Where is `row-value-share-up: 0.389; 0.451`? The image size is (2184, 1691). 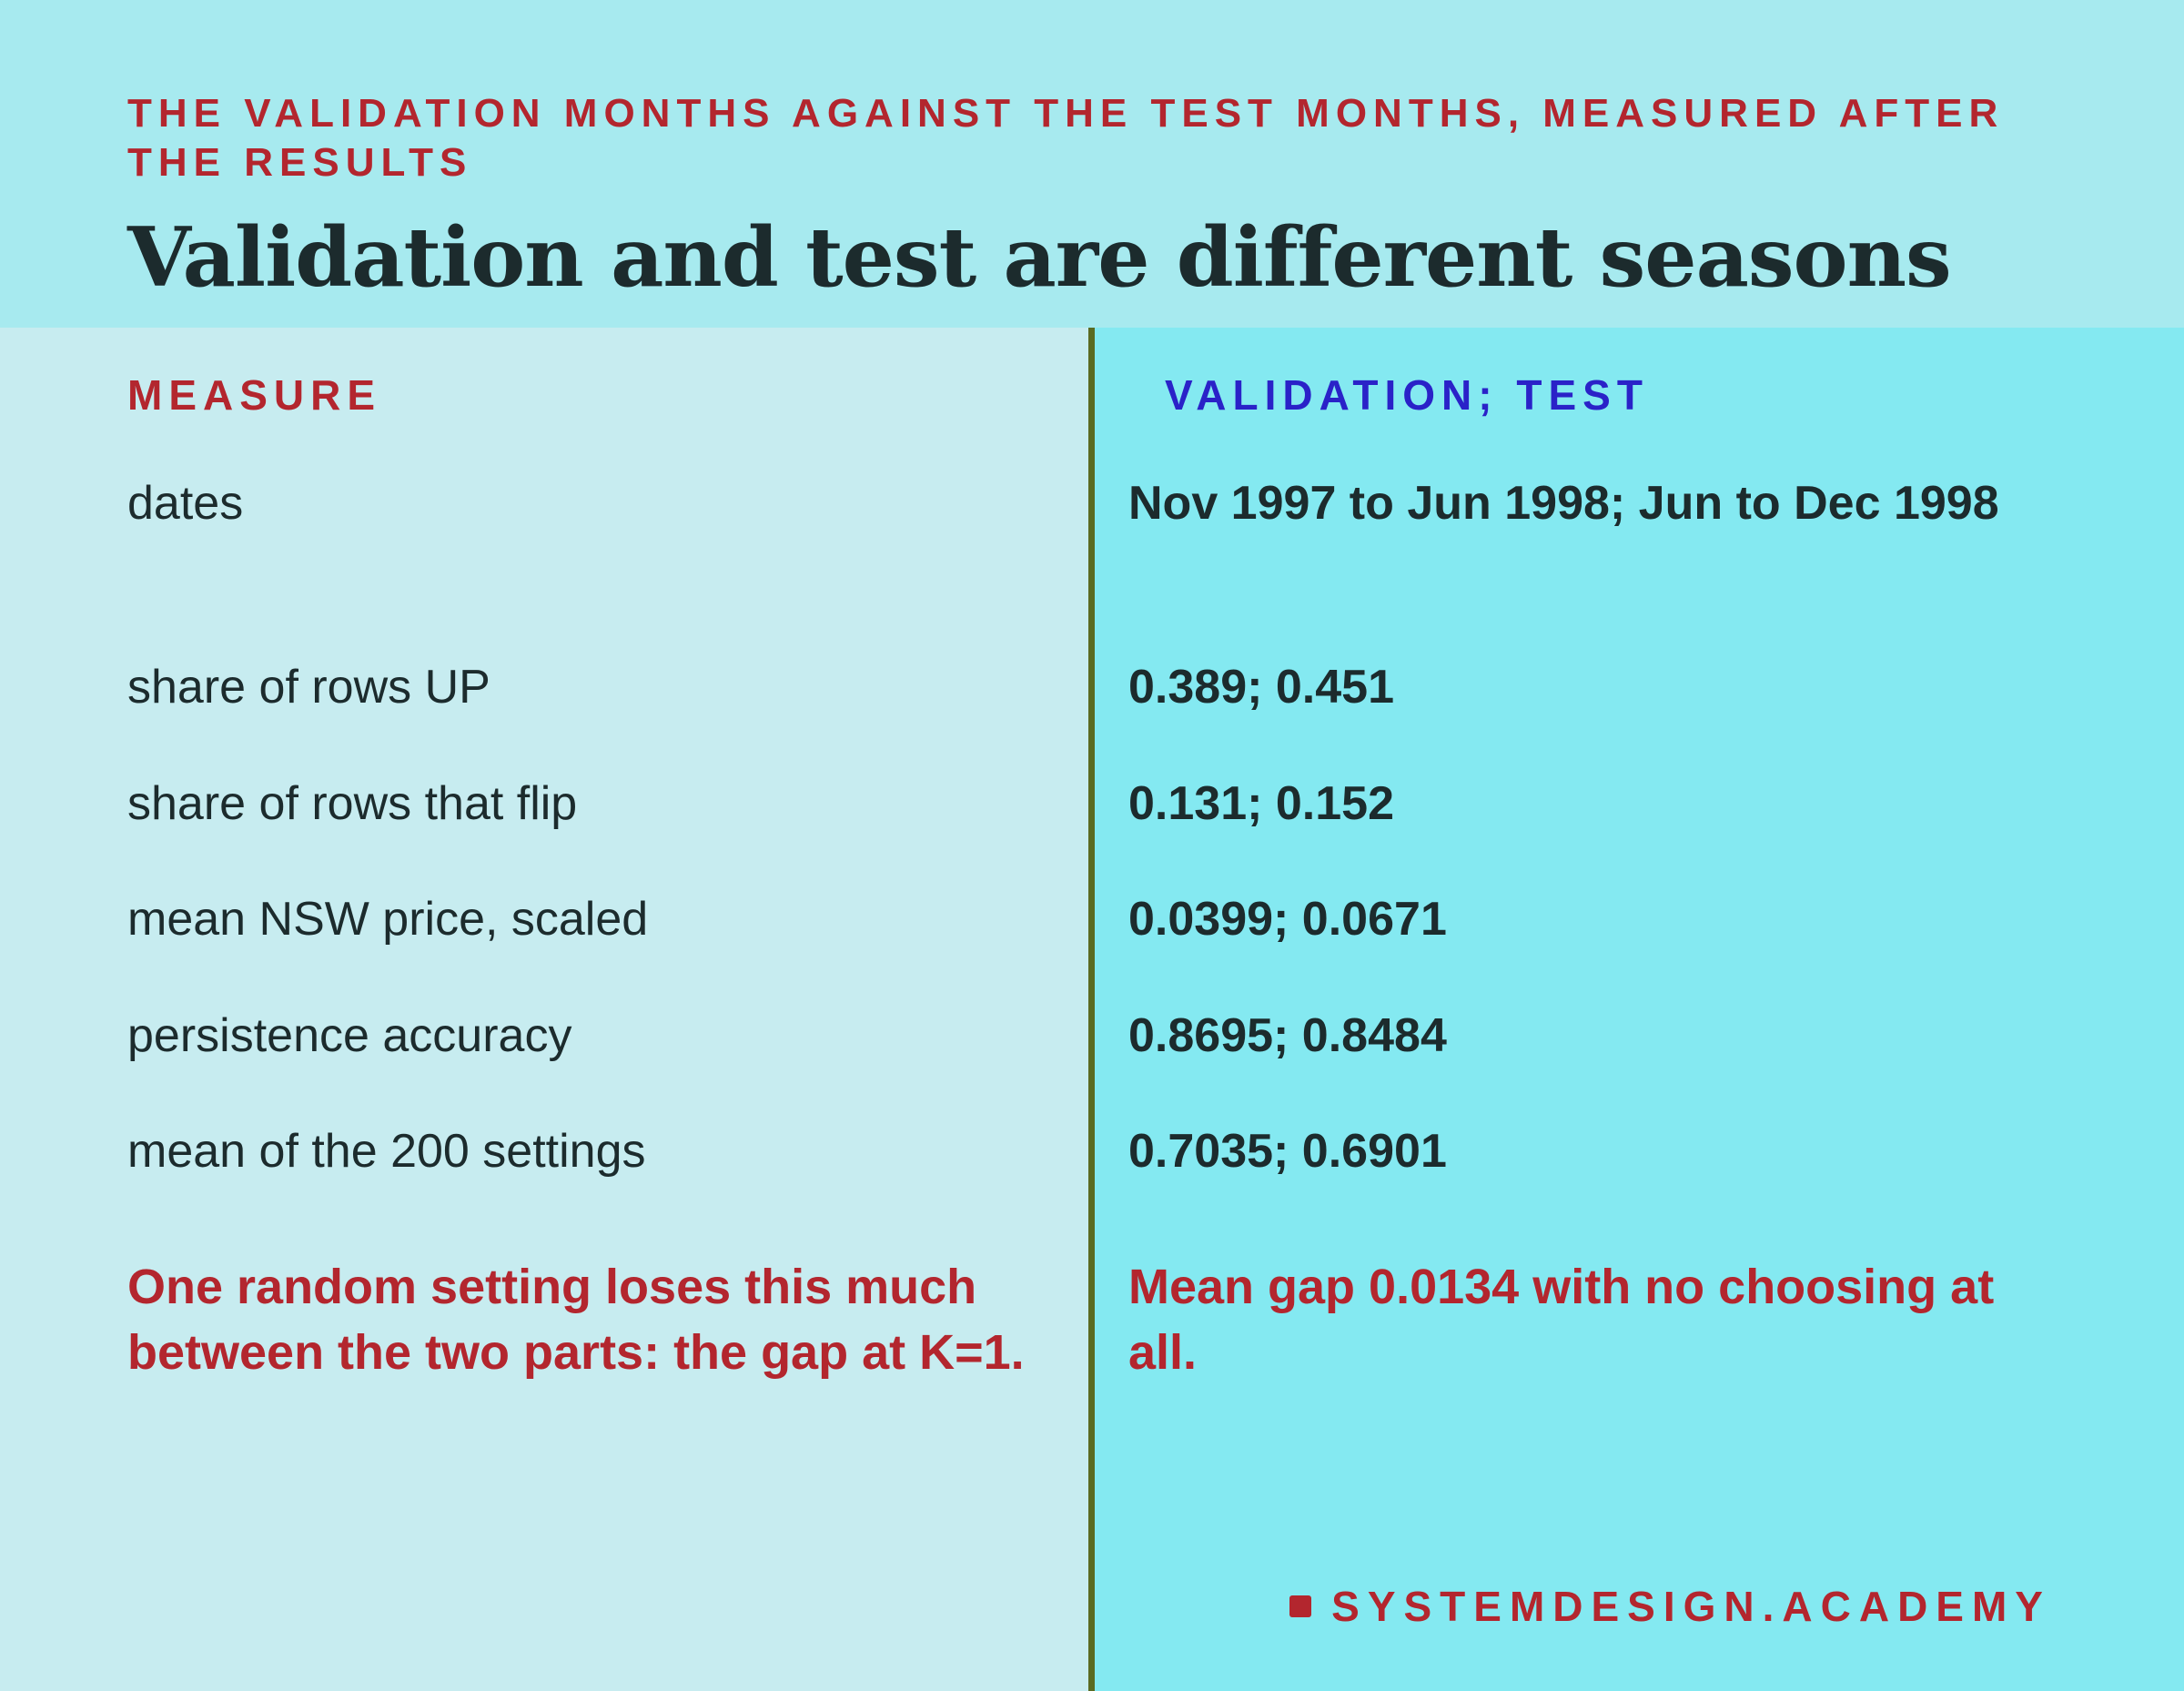
row-value-share-up: 0.389; 0.451 is located at coordinates (1261, 687).